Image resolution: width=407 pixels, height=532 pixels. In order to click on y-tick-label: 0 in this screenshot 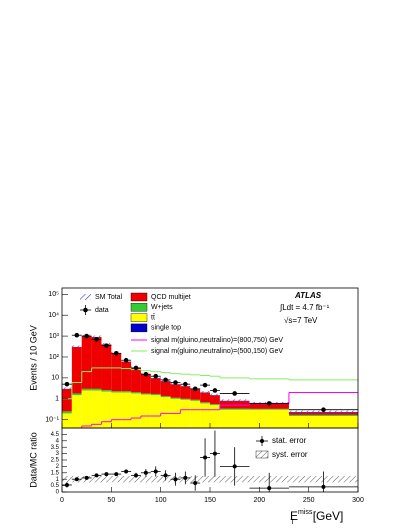, I will do `click(58, 493)`.